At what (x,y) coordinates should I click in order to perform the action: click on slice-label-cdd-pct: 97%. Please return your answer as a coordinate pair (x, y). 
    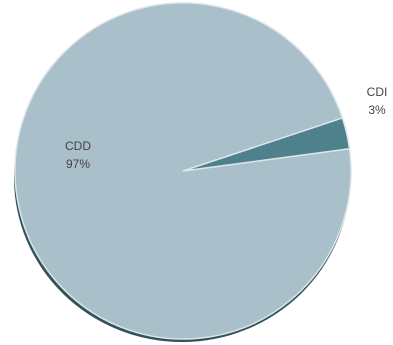
    Looking at the image, I should click on (78, 164).